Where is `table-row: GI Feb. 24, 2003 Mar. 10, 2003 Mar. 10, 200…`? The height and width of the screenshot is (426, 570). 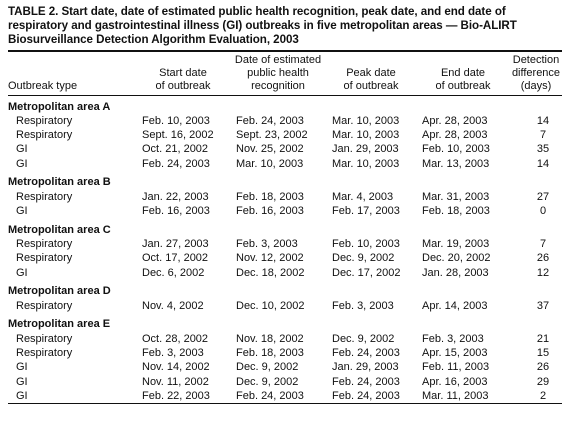 table-row: GI Feb. 24, 2003 Mar. 10, 2003 Mar. 10, 200… is located at coordinates (285, 164).